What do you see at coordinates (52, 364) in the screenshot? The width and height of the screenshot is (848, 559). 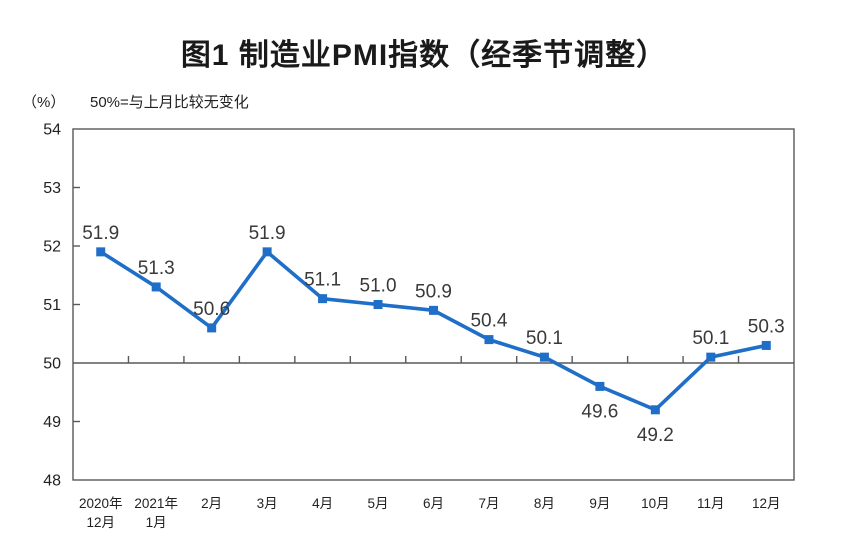 I see `y-axis-tick-label: 50` at bounding box center [52, 364].